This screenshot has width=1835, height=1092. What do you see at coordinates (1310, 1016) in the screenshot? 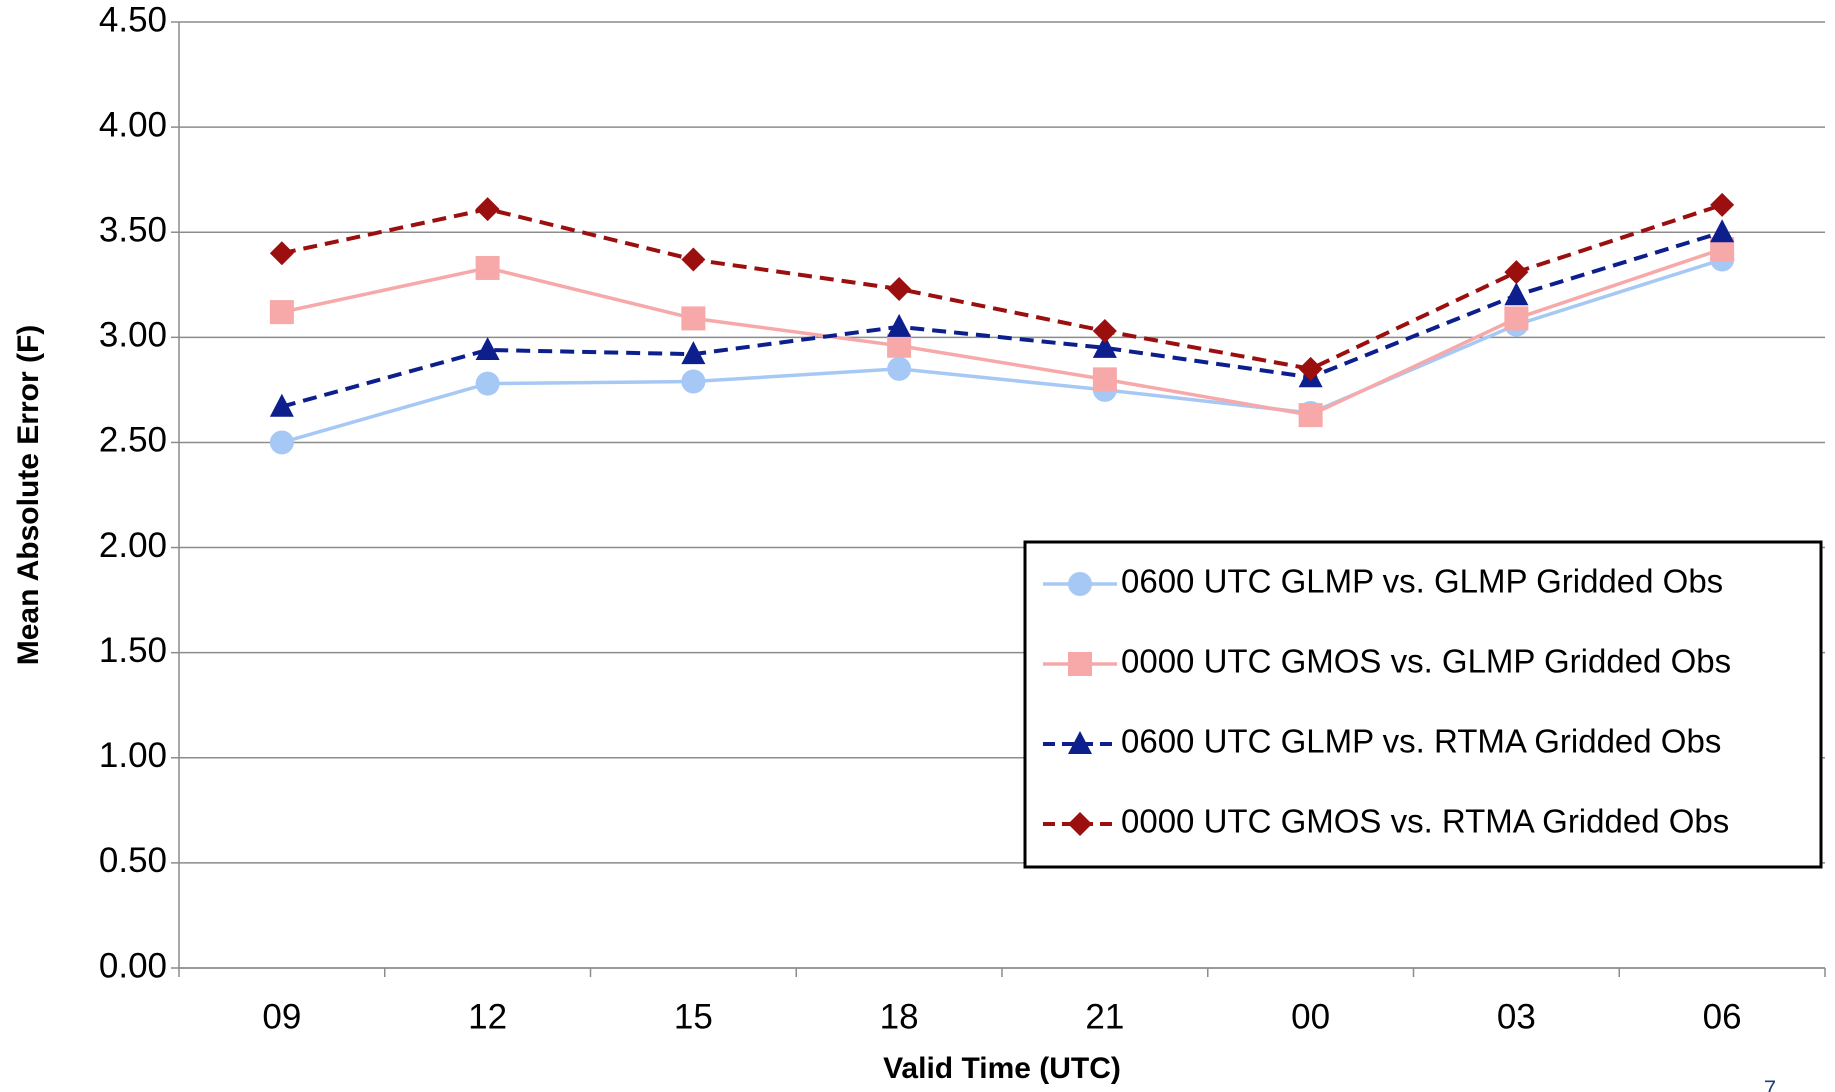
I see `x-tick-label: 00` at bounding box center [1310, 1016].